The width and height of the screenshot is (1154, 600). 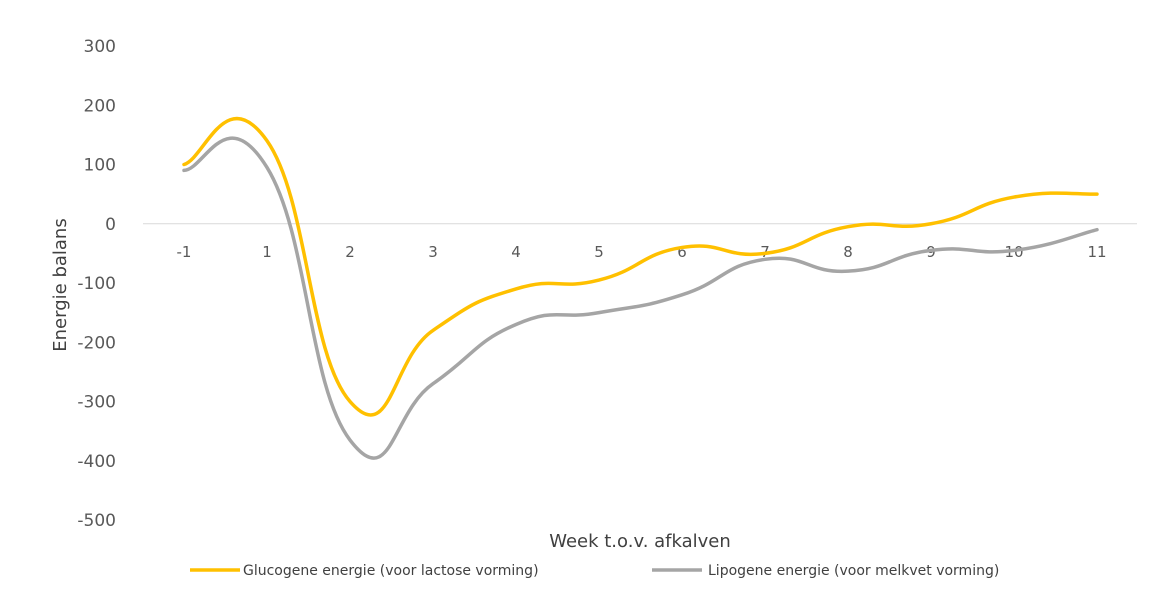 I want to click on x-tick-labels: -1 1 2 3 4 5 6 7 8 9 10 11, so click(x=642, y=252).